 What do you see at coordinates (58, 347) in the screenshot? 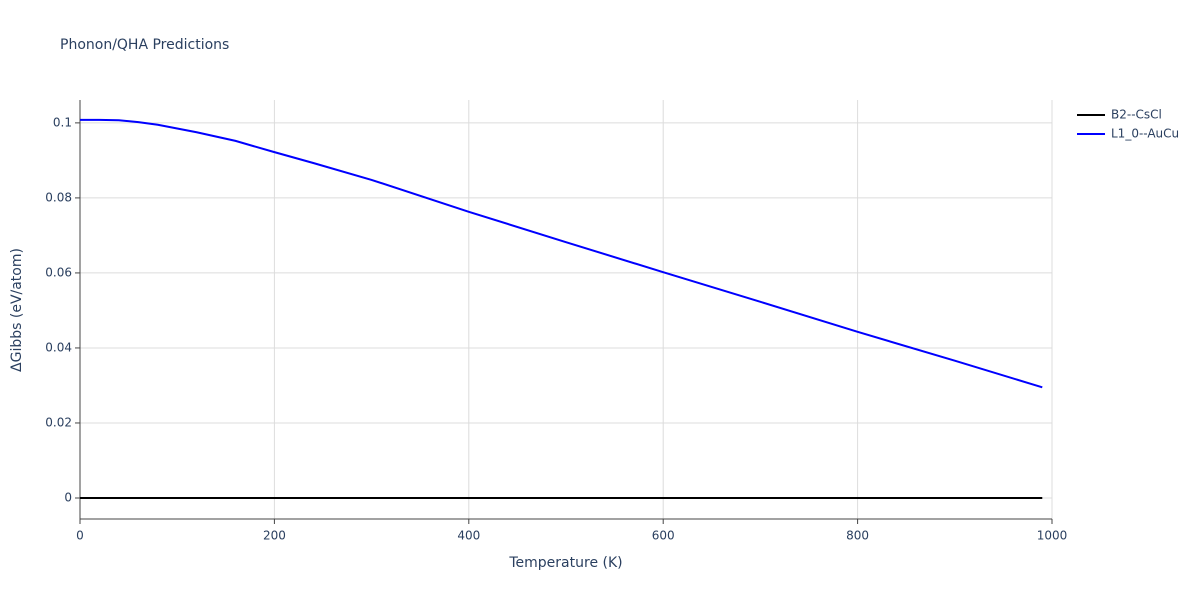
I see `y-tick-label: 0.04` at bounding box center [58, 347].